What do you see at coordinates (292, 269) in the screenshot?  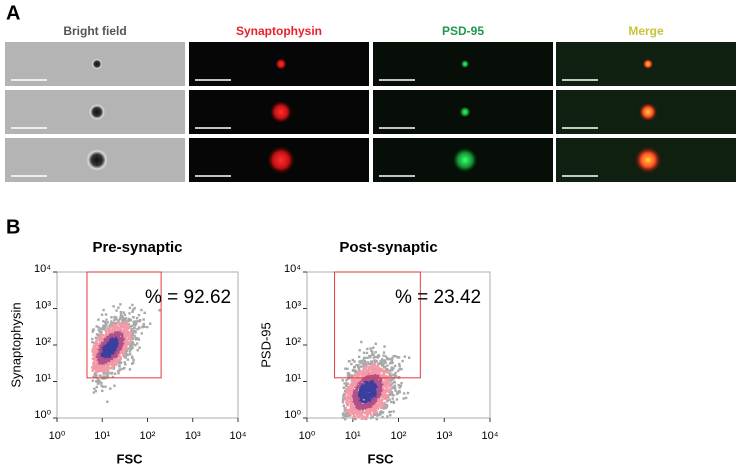 I see `y-tick-label: 10⁴` at bounding box center [292, 269].